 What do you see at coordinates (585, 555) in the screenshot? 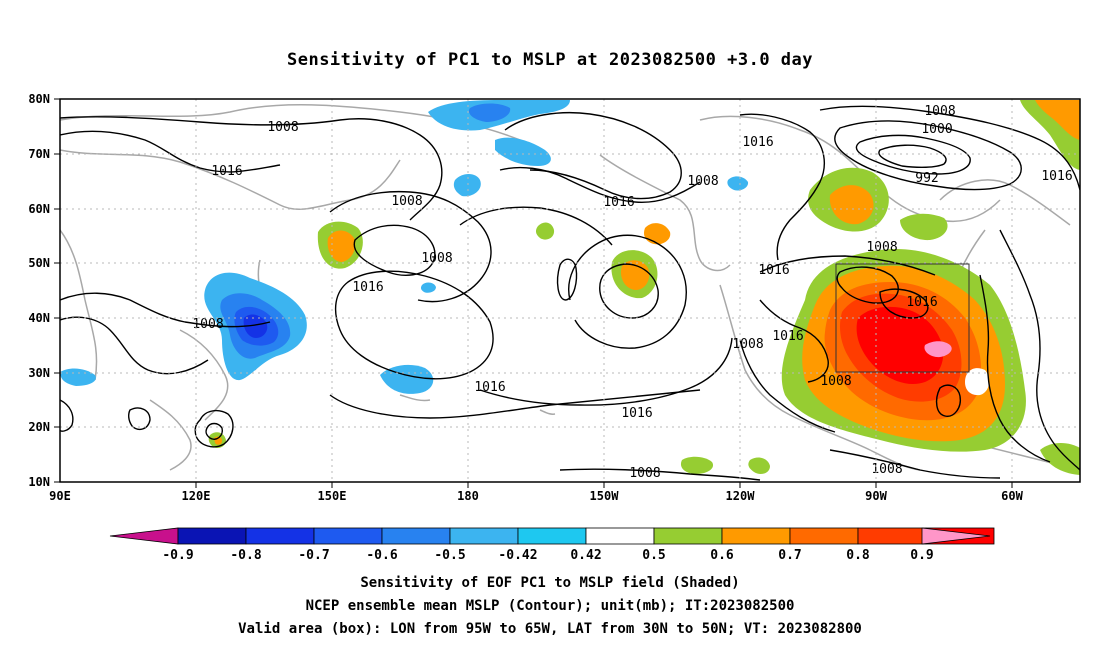
I see `colorbar-label: 0.42` at bounding box center [585, 555].